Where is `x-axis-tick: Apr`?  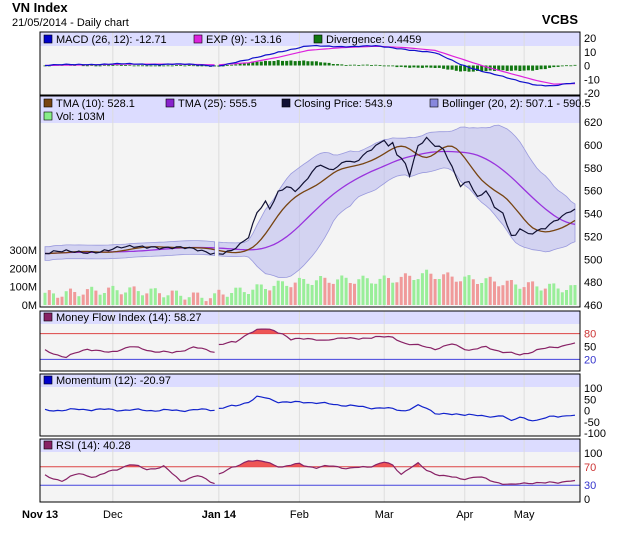 x-axis-tick: Apr is located at coordinates (464, 515).